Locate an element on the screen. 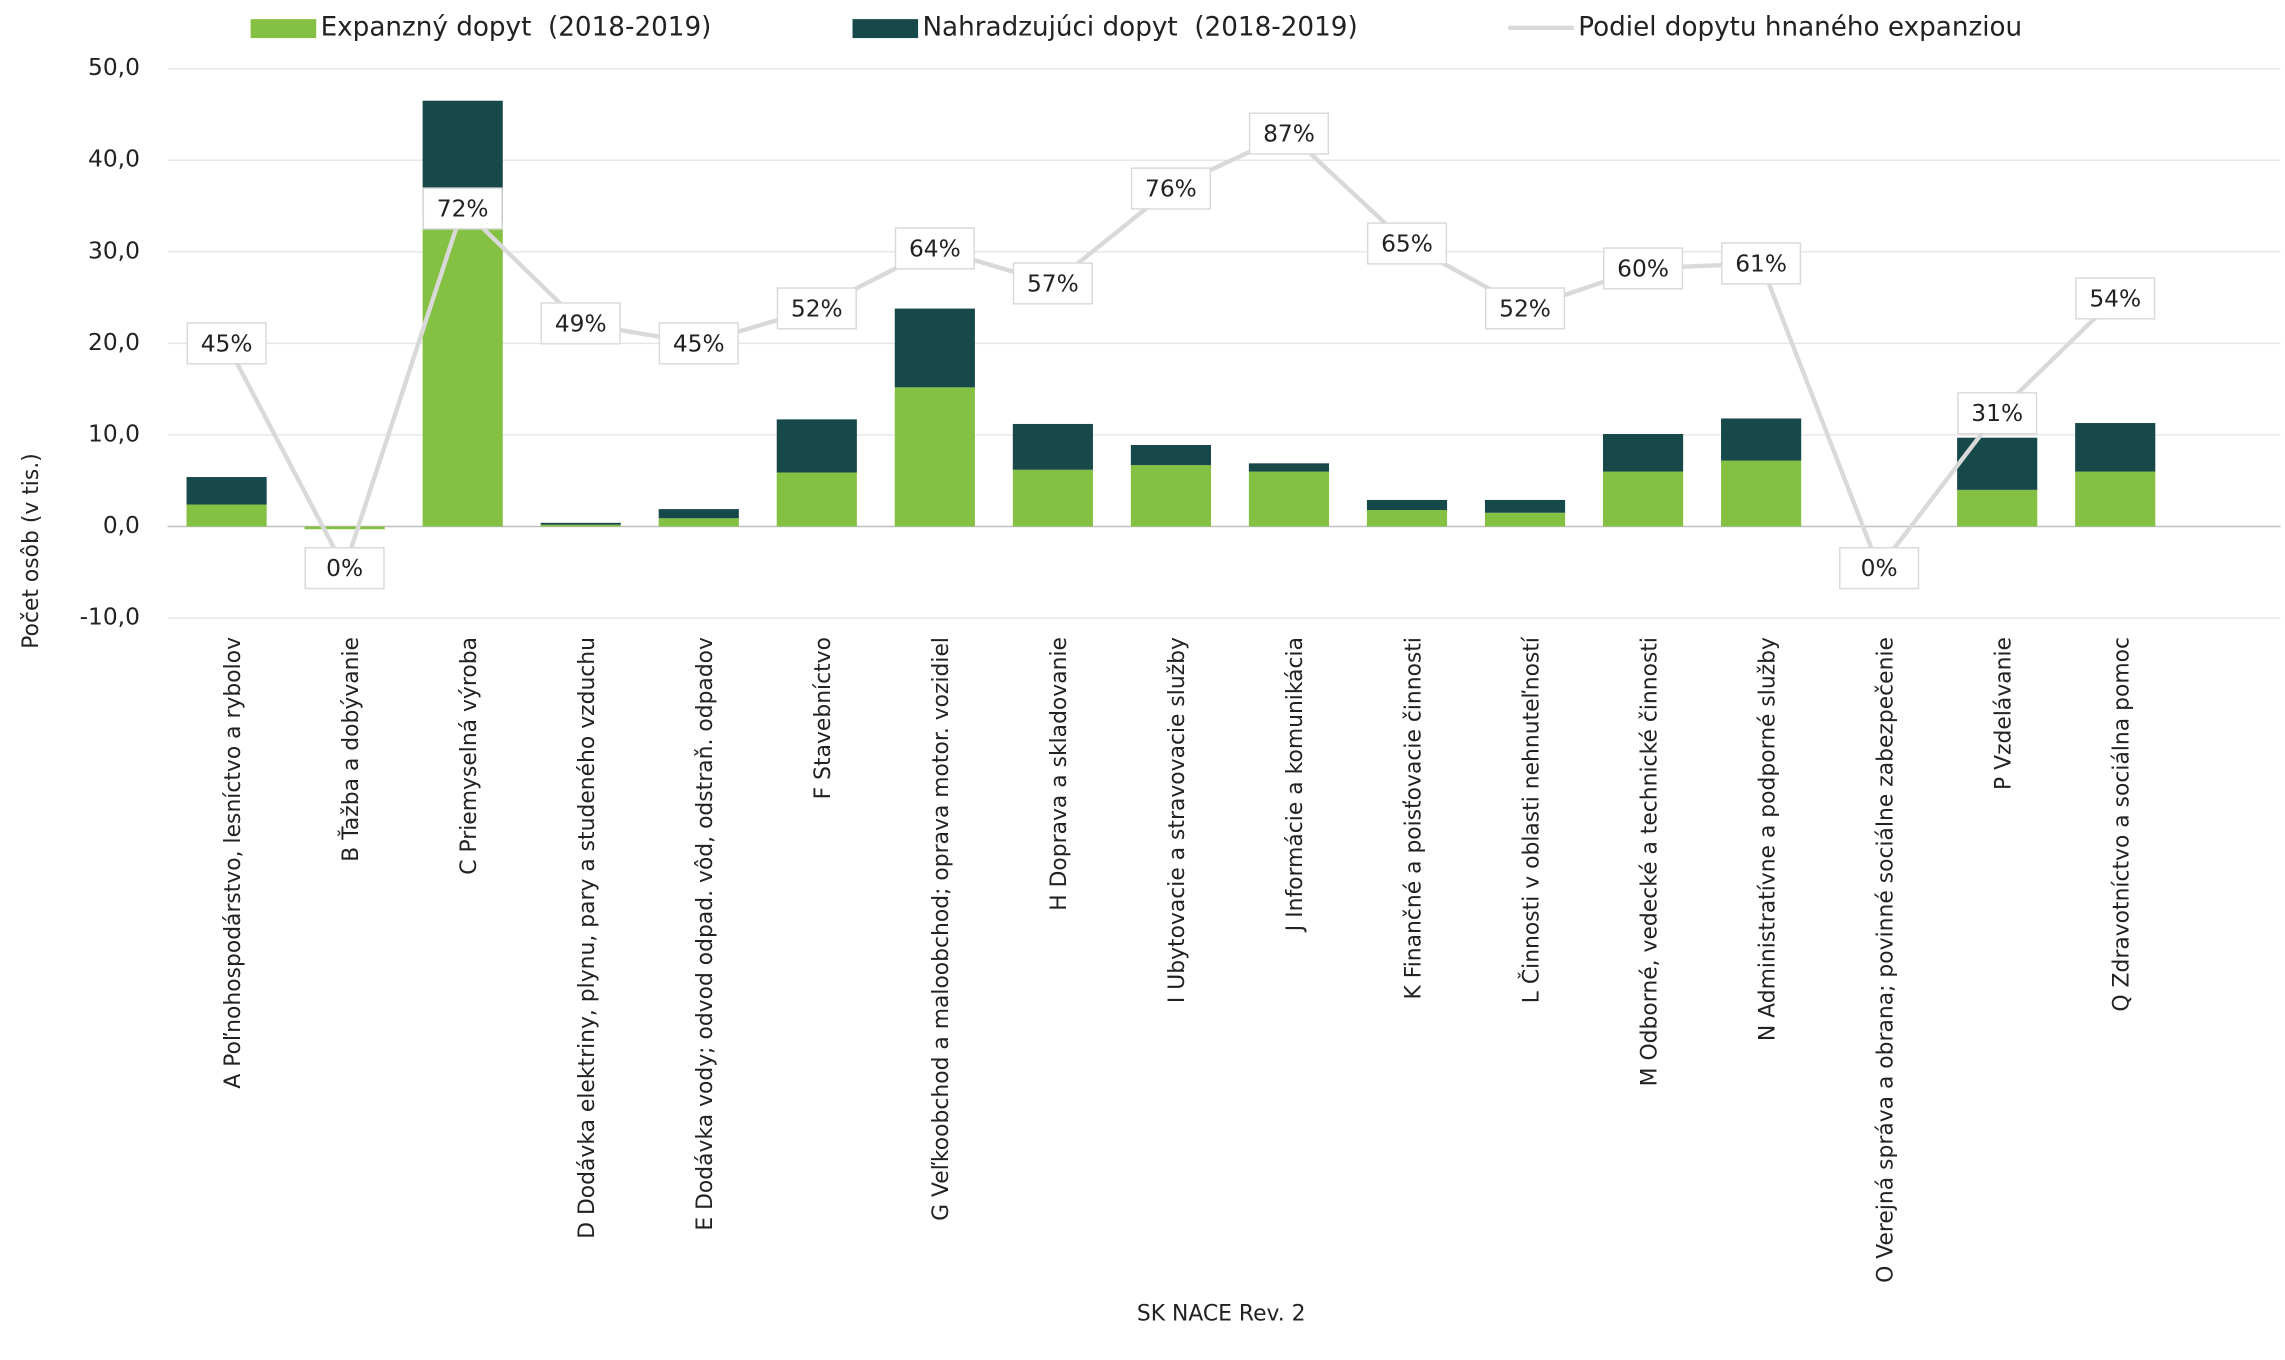 The width and height of the screenshot is (2285, 1360). x-tick-label: C Priemyselná výroba is located at coordinates (469, 756).